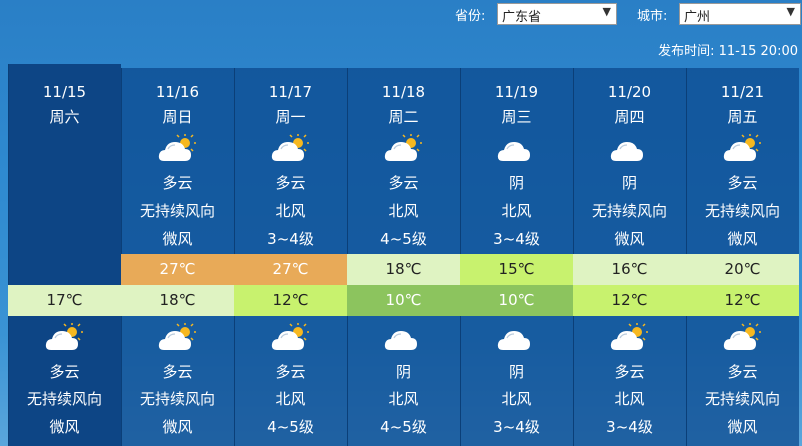 The image size is (802, 446). I want to click on forecast-day-column: 11/16 周日 多云 无持续风向 微风 27℃ 18℃ 多云 无持续风向 微风, so click(177, 255).